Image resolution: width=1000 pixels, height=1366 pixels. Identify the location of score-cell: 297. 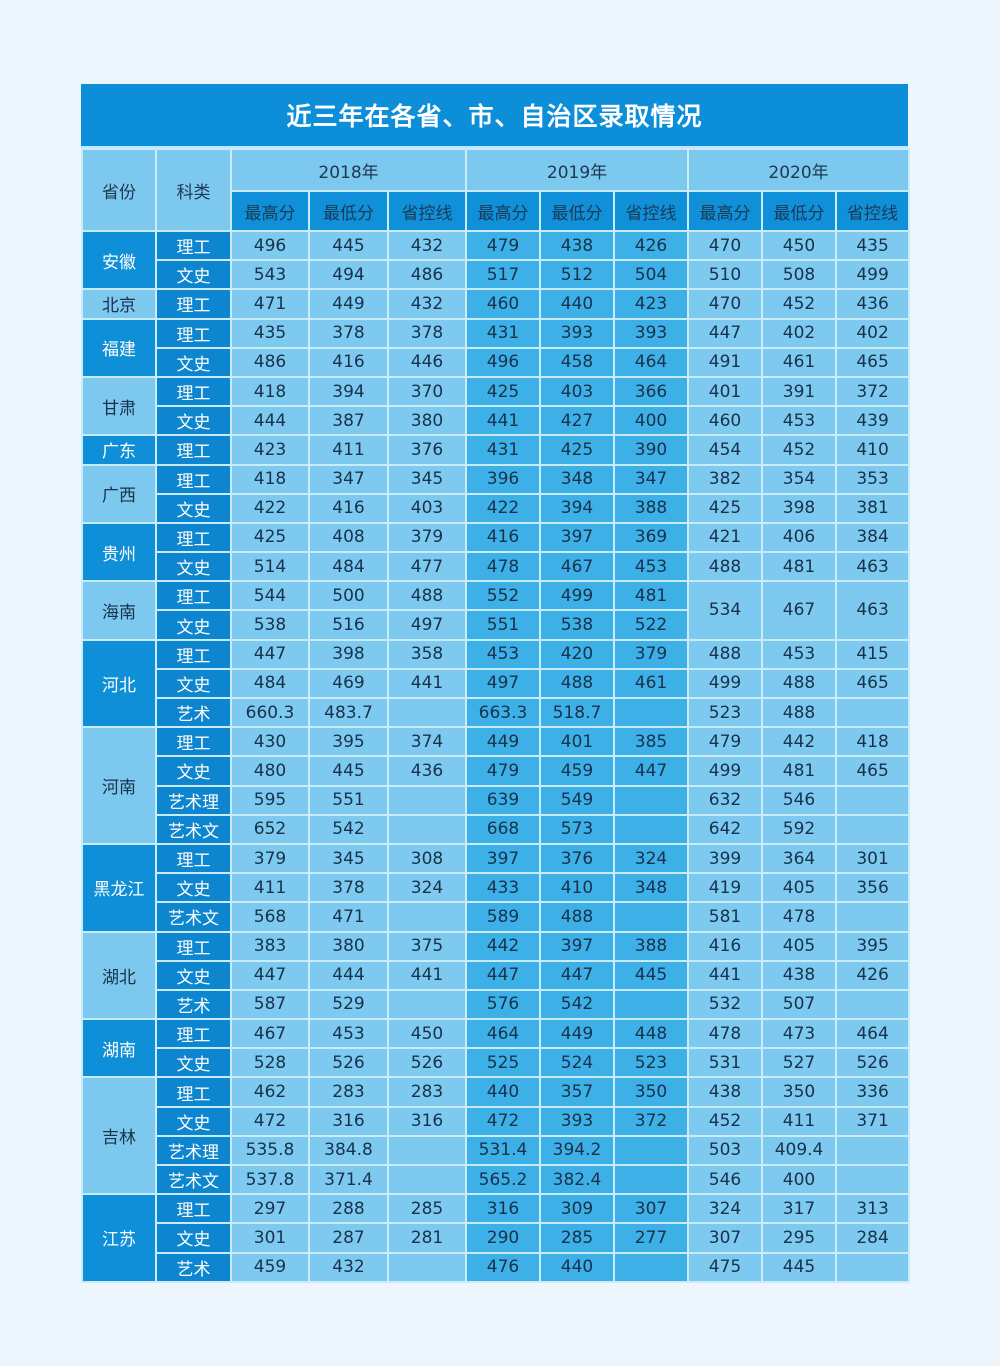
(270, 1209).